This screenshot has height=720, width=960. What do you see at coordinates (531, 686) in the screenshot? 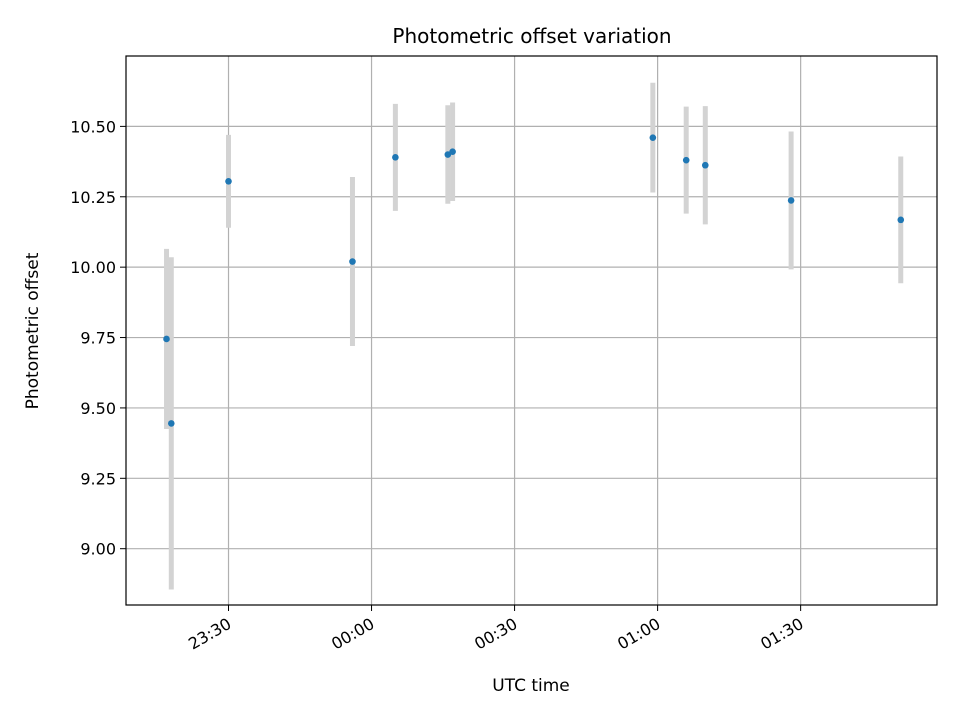
I see `x-axis-title: UTC time` at bounding box center [531, 686].